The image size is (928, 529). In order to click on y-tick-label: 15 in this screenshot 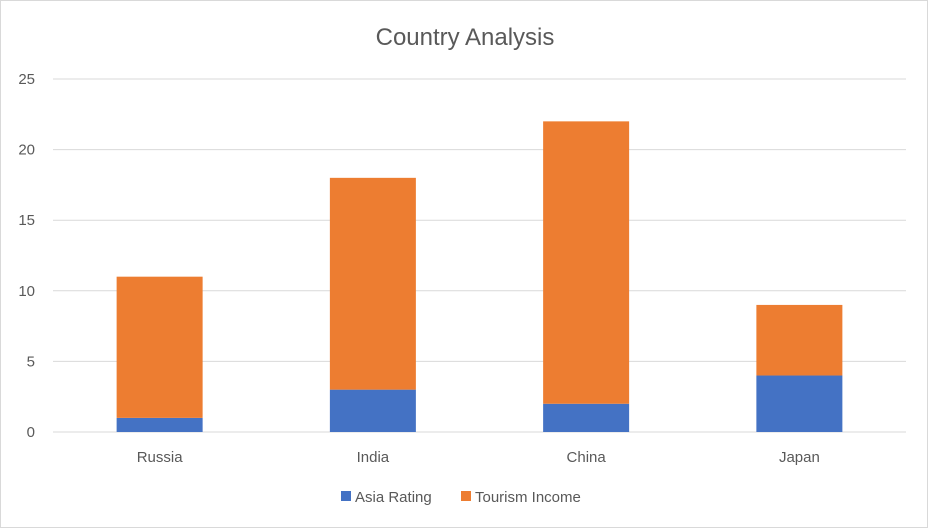, I will do `click(26, 220)`.